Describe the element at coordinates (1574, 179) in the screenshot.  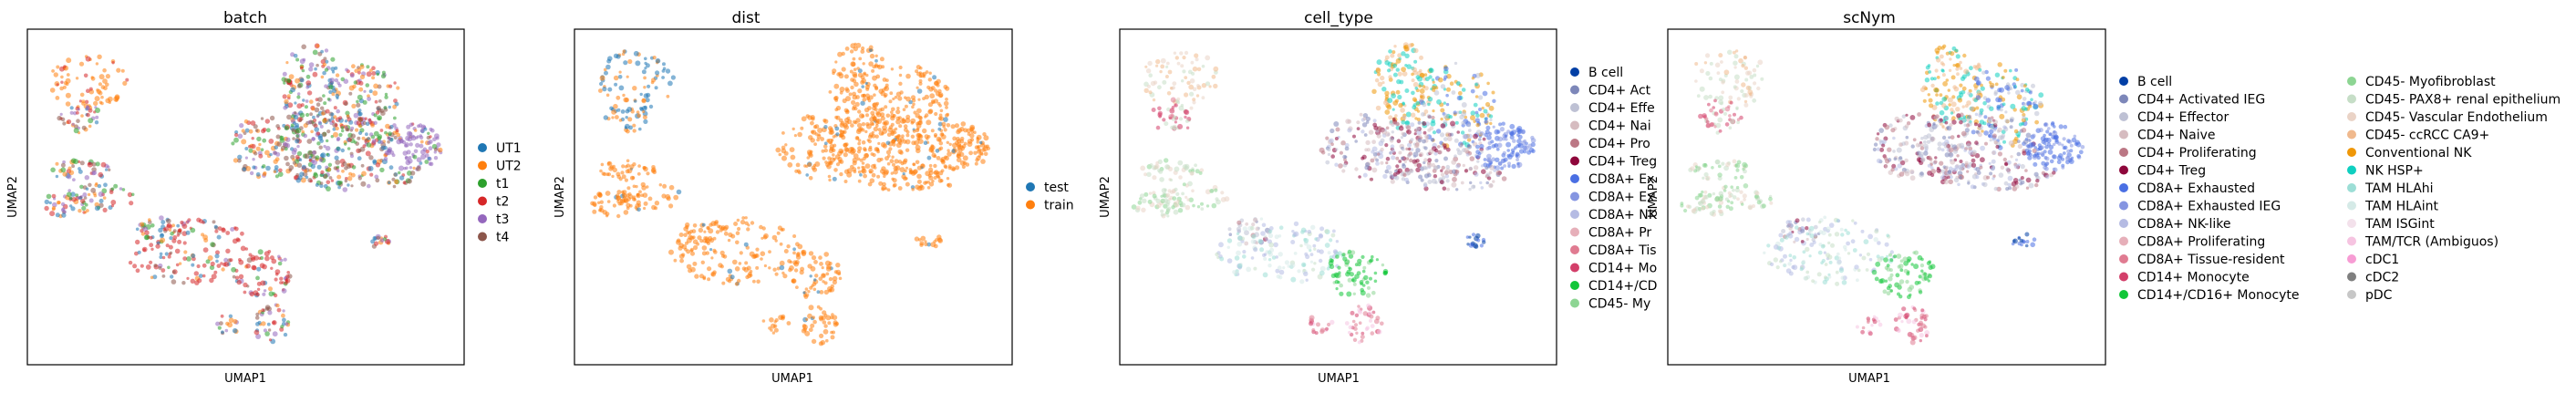
I see `legend-marker` at that location.